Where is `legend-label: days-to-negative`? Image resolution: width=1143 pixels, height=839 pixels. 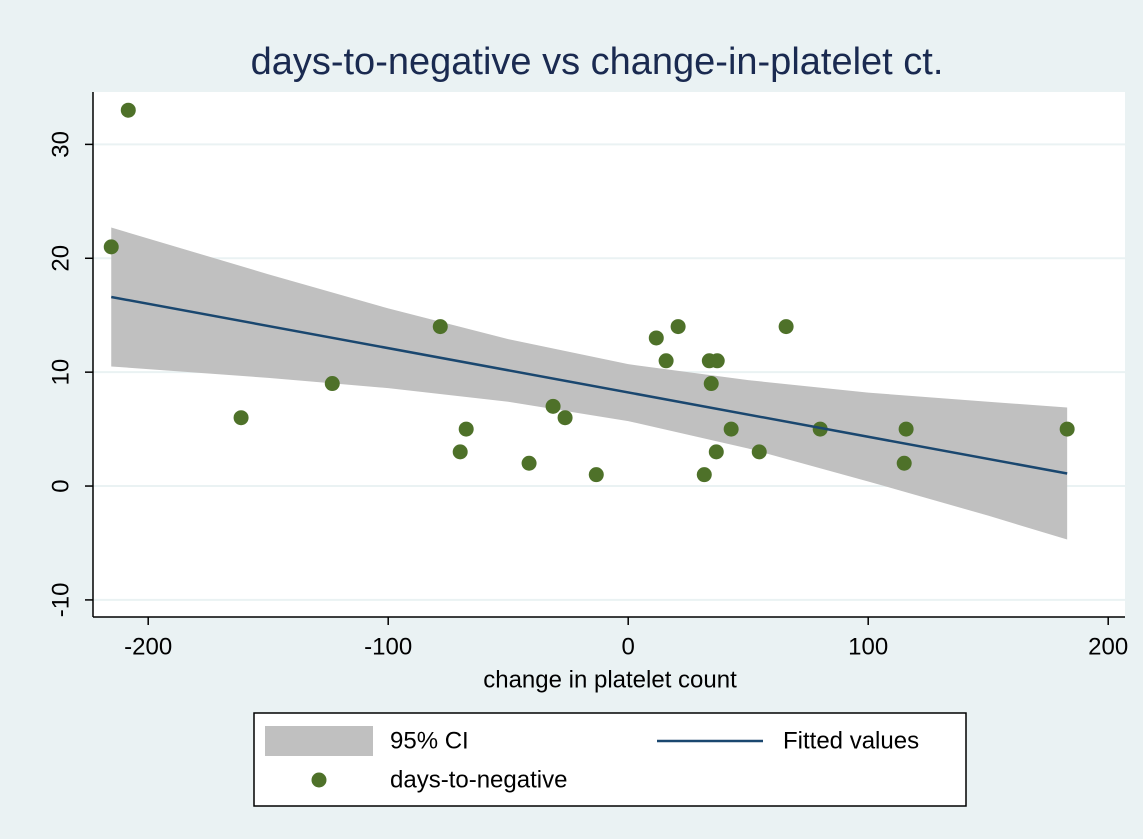 legend-label: days-to-negative is located at coordinates (478, 779).